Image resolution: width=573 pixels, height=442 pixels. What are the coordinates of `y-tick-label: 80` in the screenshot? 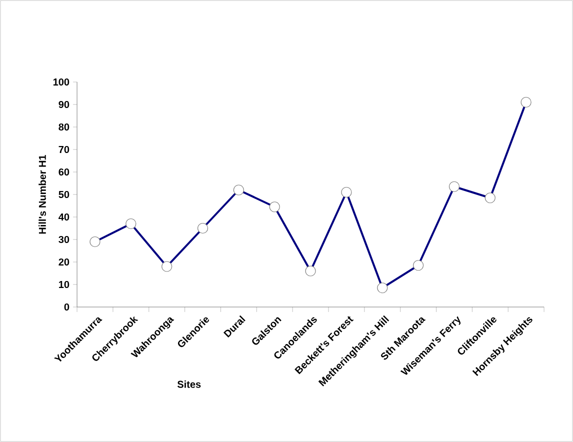 It's located at (64, 127).